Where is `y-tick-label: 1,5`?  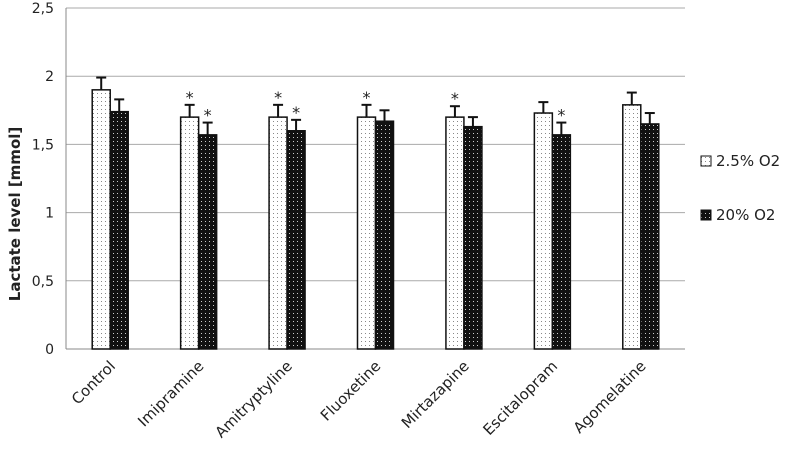 y-tick-label: 1,5 is located at coordinates (43, 145).